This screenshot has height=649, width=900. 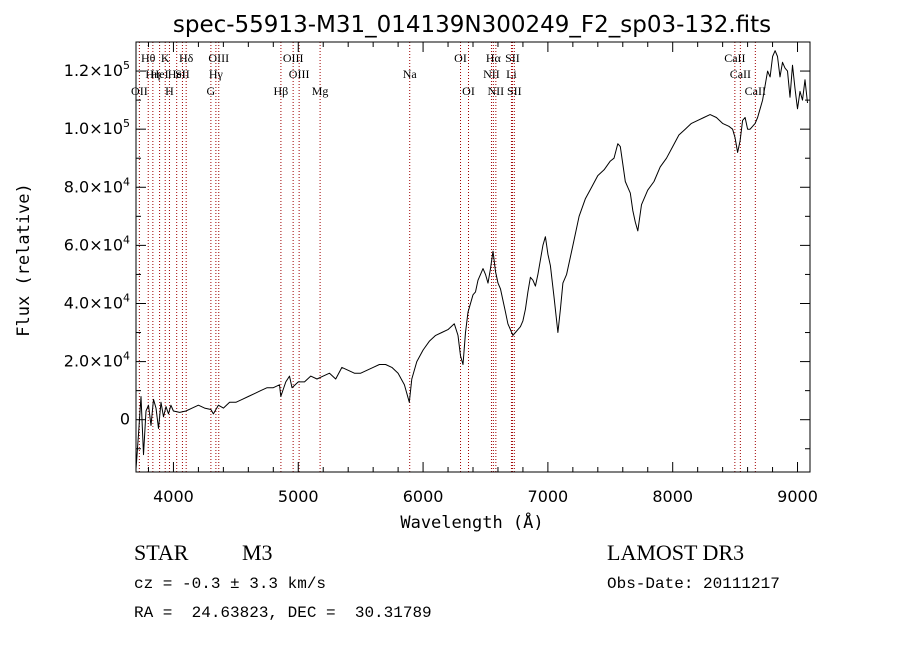 What do you see at coordinates (165, 58) in the screenshot?
I see `line-label-4: K` at bounding box center [165, 58].